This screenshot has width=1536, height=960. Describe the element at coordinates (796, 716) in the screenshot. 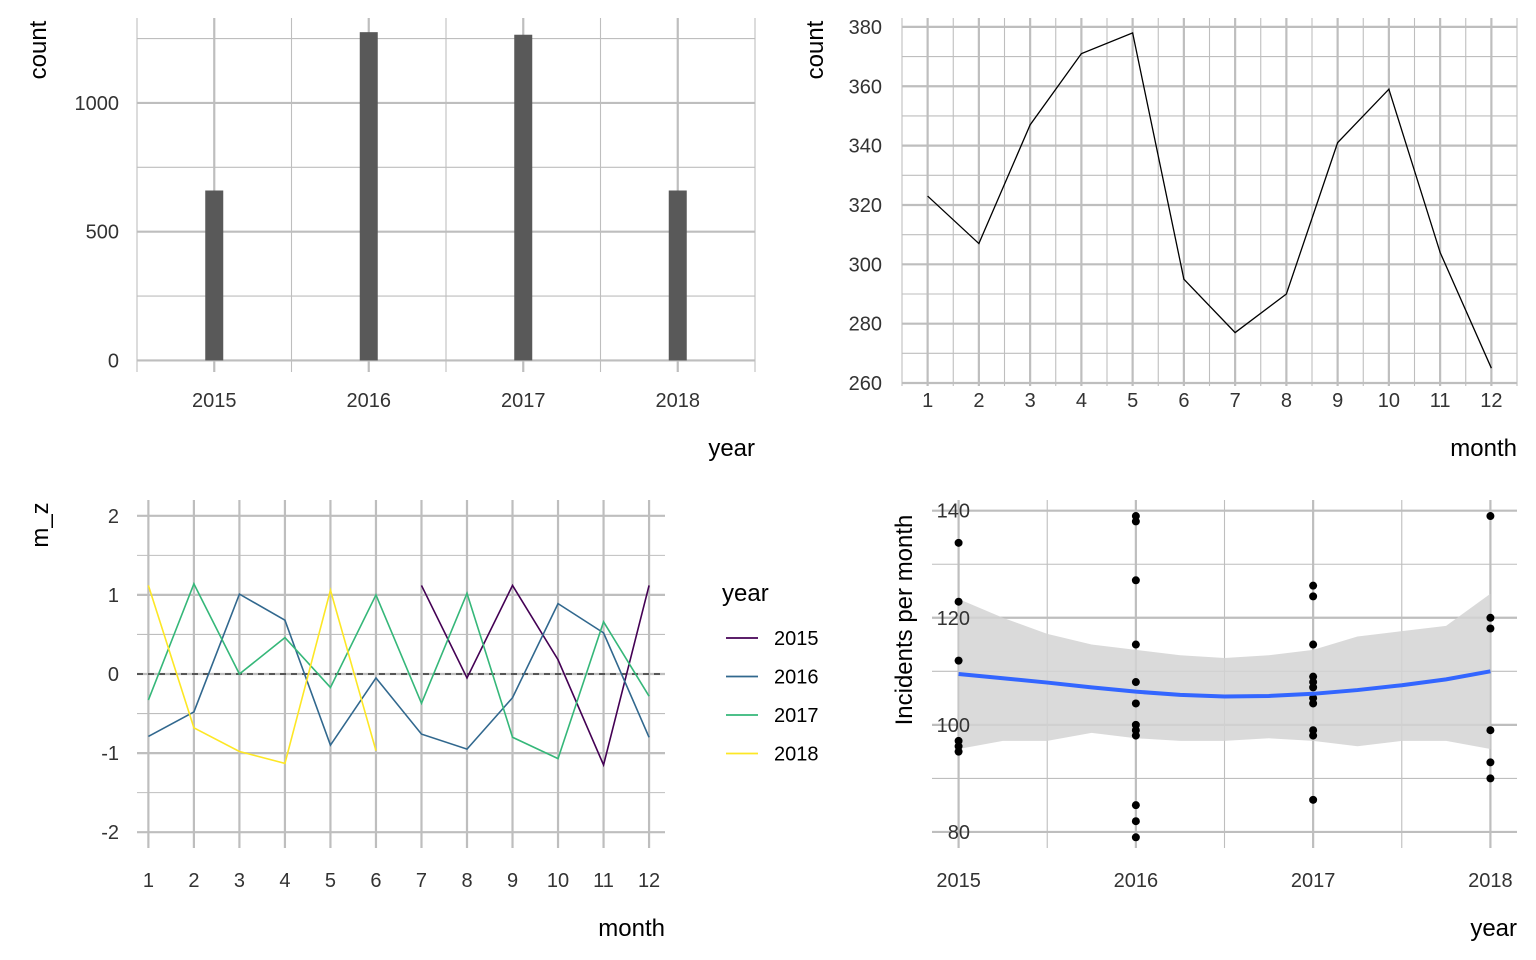

I see `mz-legend-label: 2017` at that location.